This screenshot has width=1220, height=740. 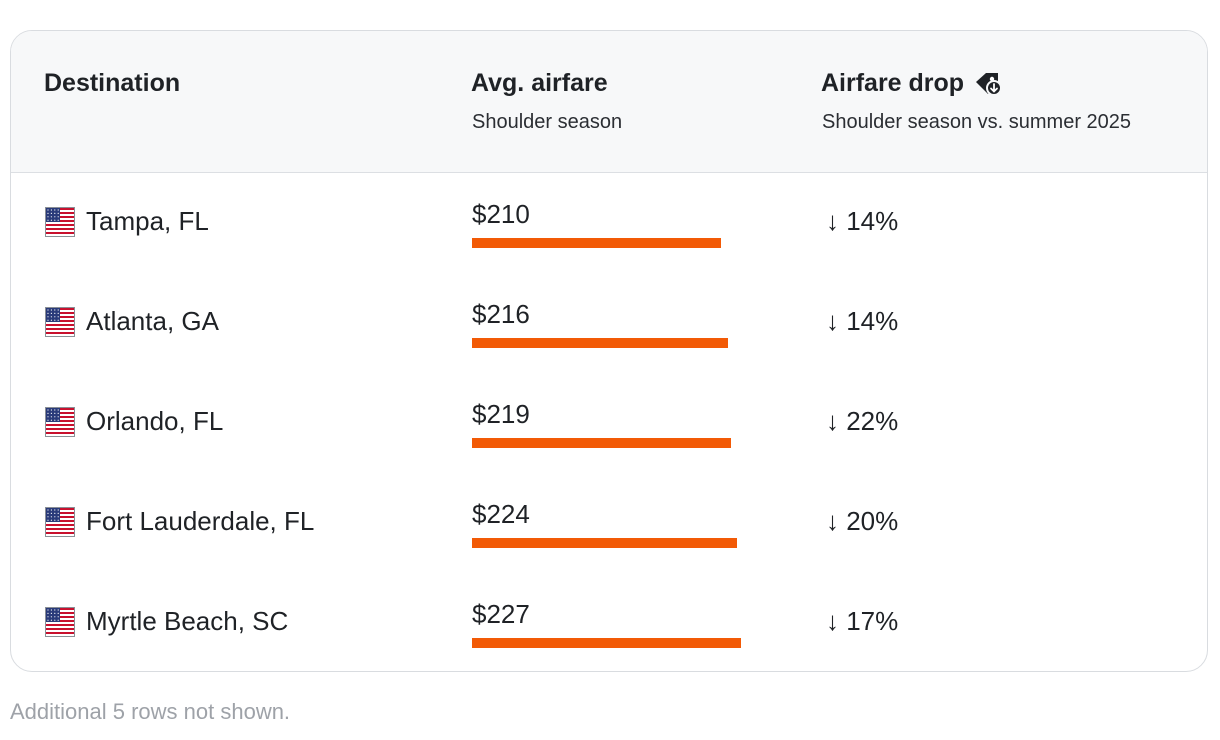 What do you see at coordinates (501, 214) in the screenshot?
I see `avg-airfare-value: $210` at bounding box center [501, 214].